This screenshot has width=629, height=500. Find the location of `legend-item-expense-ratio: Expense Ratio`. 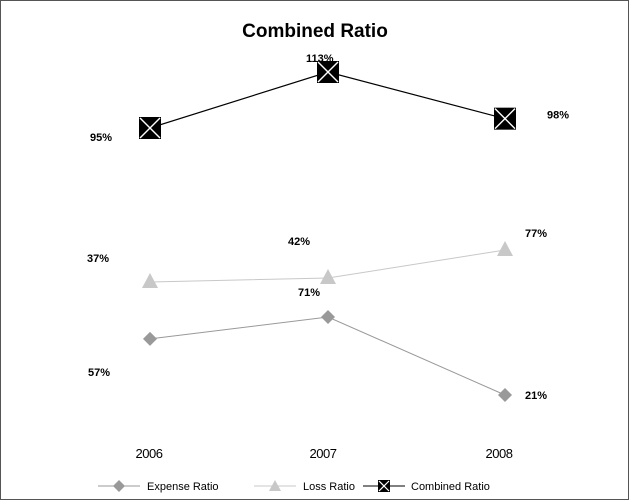

legend-item-expense-ratio: Expense Ratio is located at coordinates (158, 486).